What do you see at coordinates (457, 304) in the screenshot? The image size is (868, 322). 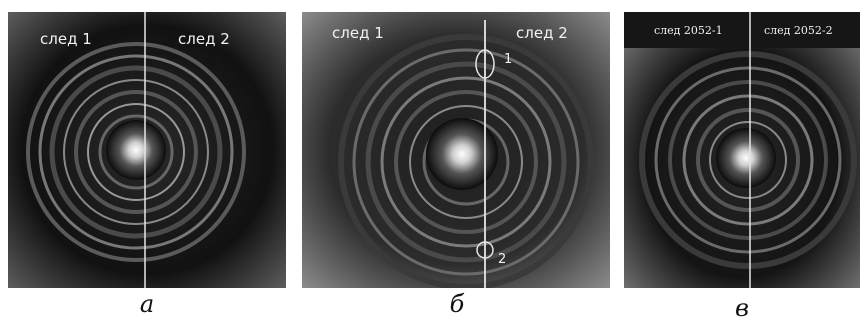 I see `caption-b: б` at bounding box center [457, 304].